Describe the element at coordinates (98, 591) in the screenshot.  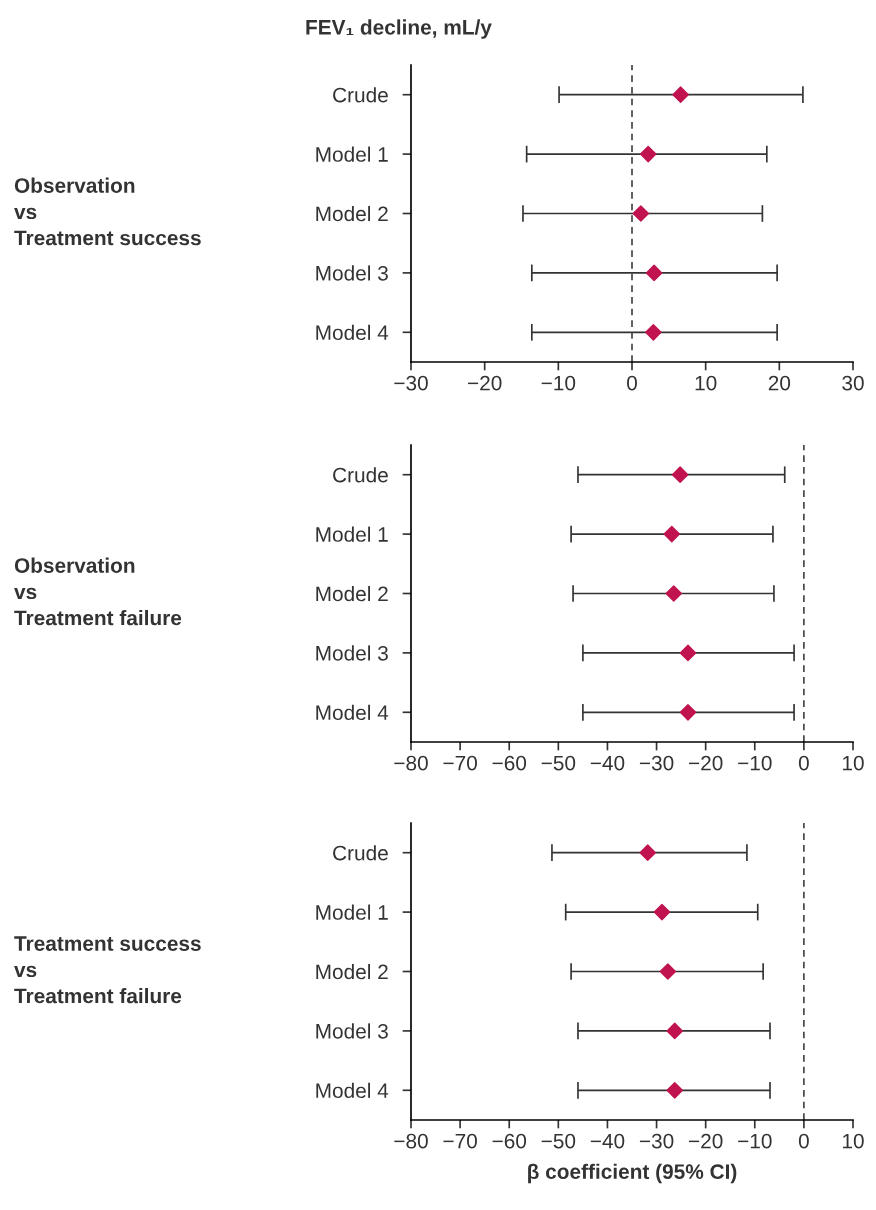
I see `y-axis-title: Observation vs Treatment failure` at that location.